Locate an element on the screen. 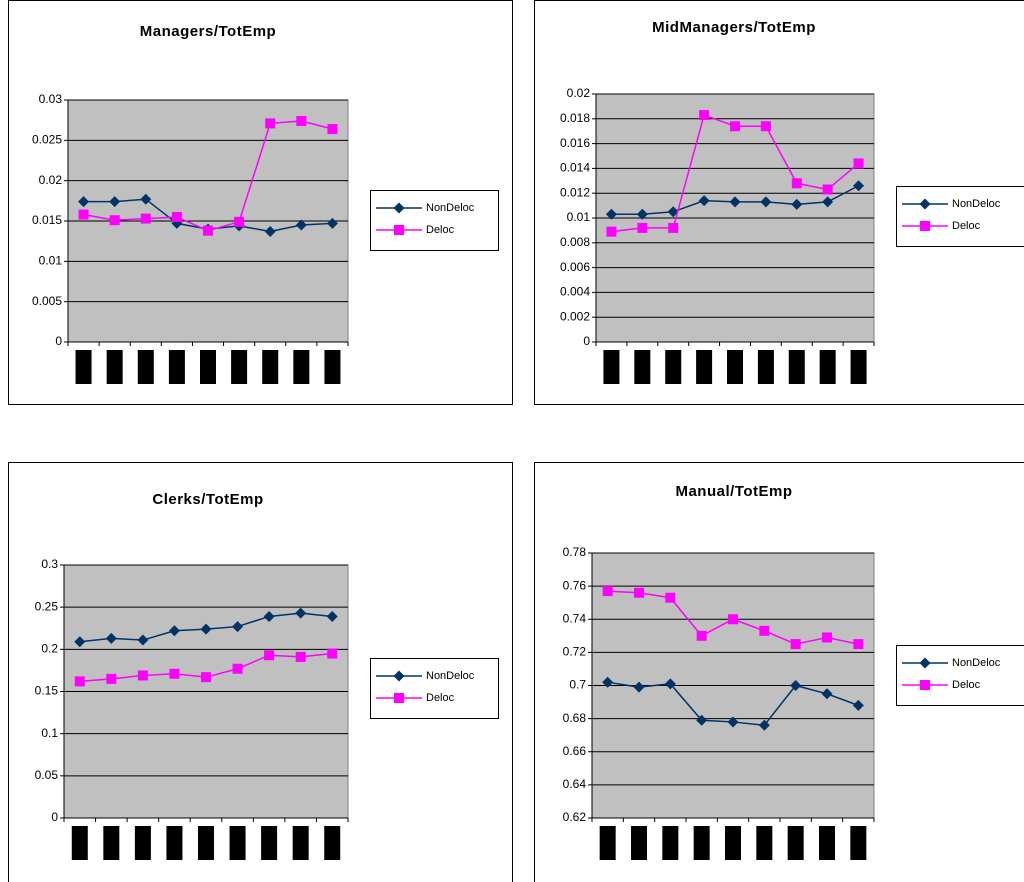 This screenshot has height=882, width=1024. y-tick-label: 0.006 is located at coordinates (575, 267).